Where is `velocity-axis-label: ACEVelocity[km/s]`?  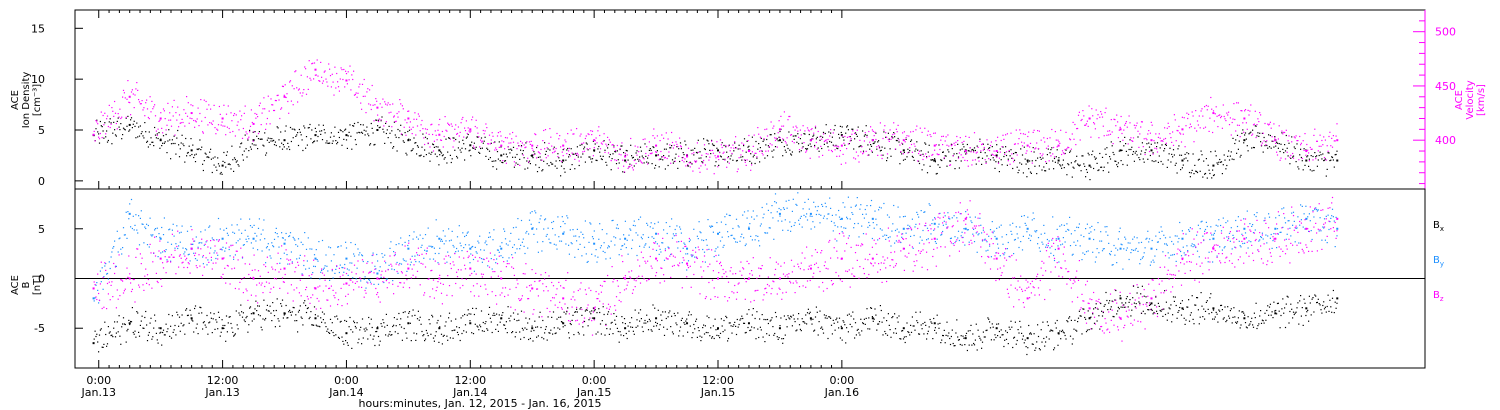 velocity-axis-label: ACEVelocity[km/s] is located at coordinates (1470, 99).